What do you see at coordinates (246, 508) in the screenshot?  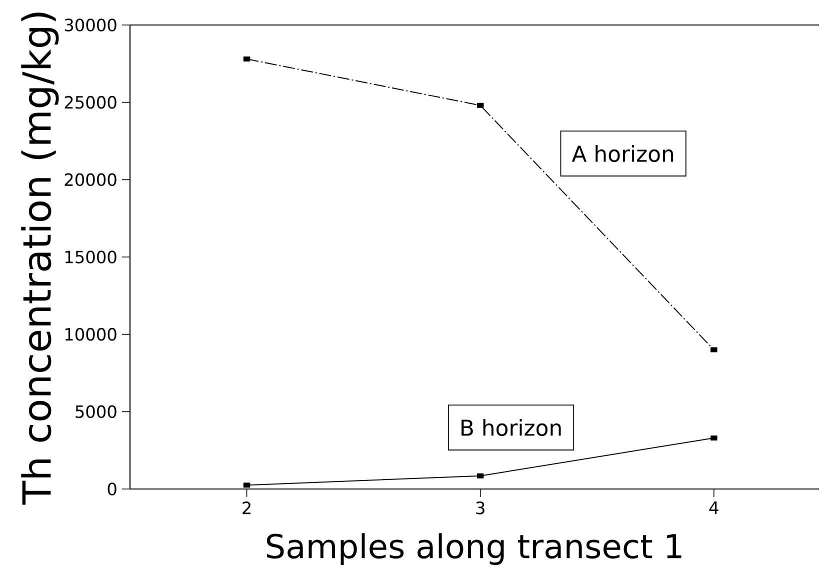 I see `x-tick-label: 2` at bounding box center [246, 508].